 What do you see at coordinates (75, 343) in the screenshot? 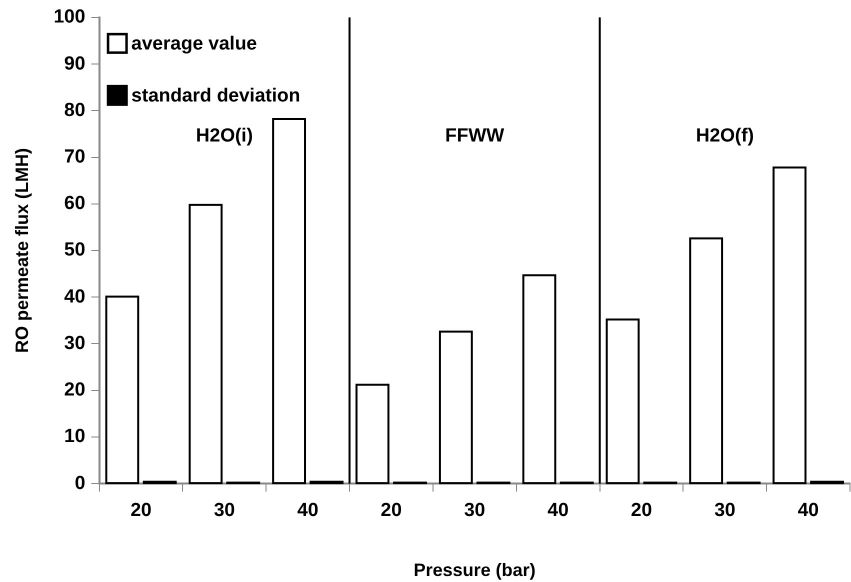
I see `y-tick-label: 30` at bounding box center [75, 343].